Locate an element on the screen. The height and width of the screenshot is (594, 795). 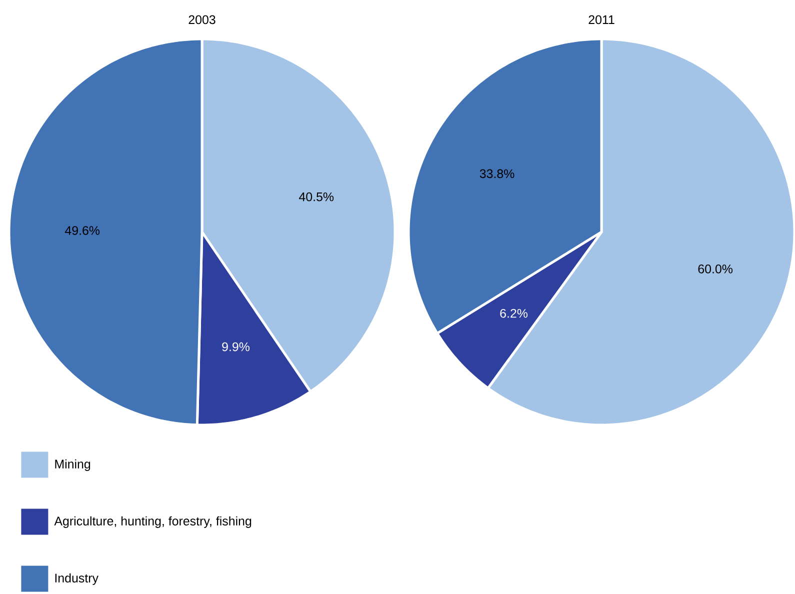
data-label: 60.0% is located at coordinates (715, 269).